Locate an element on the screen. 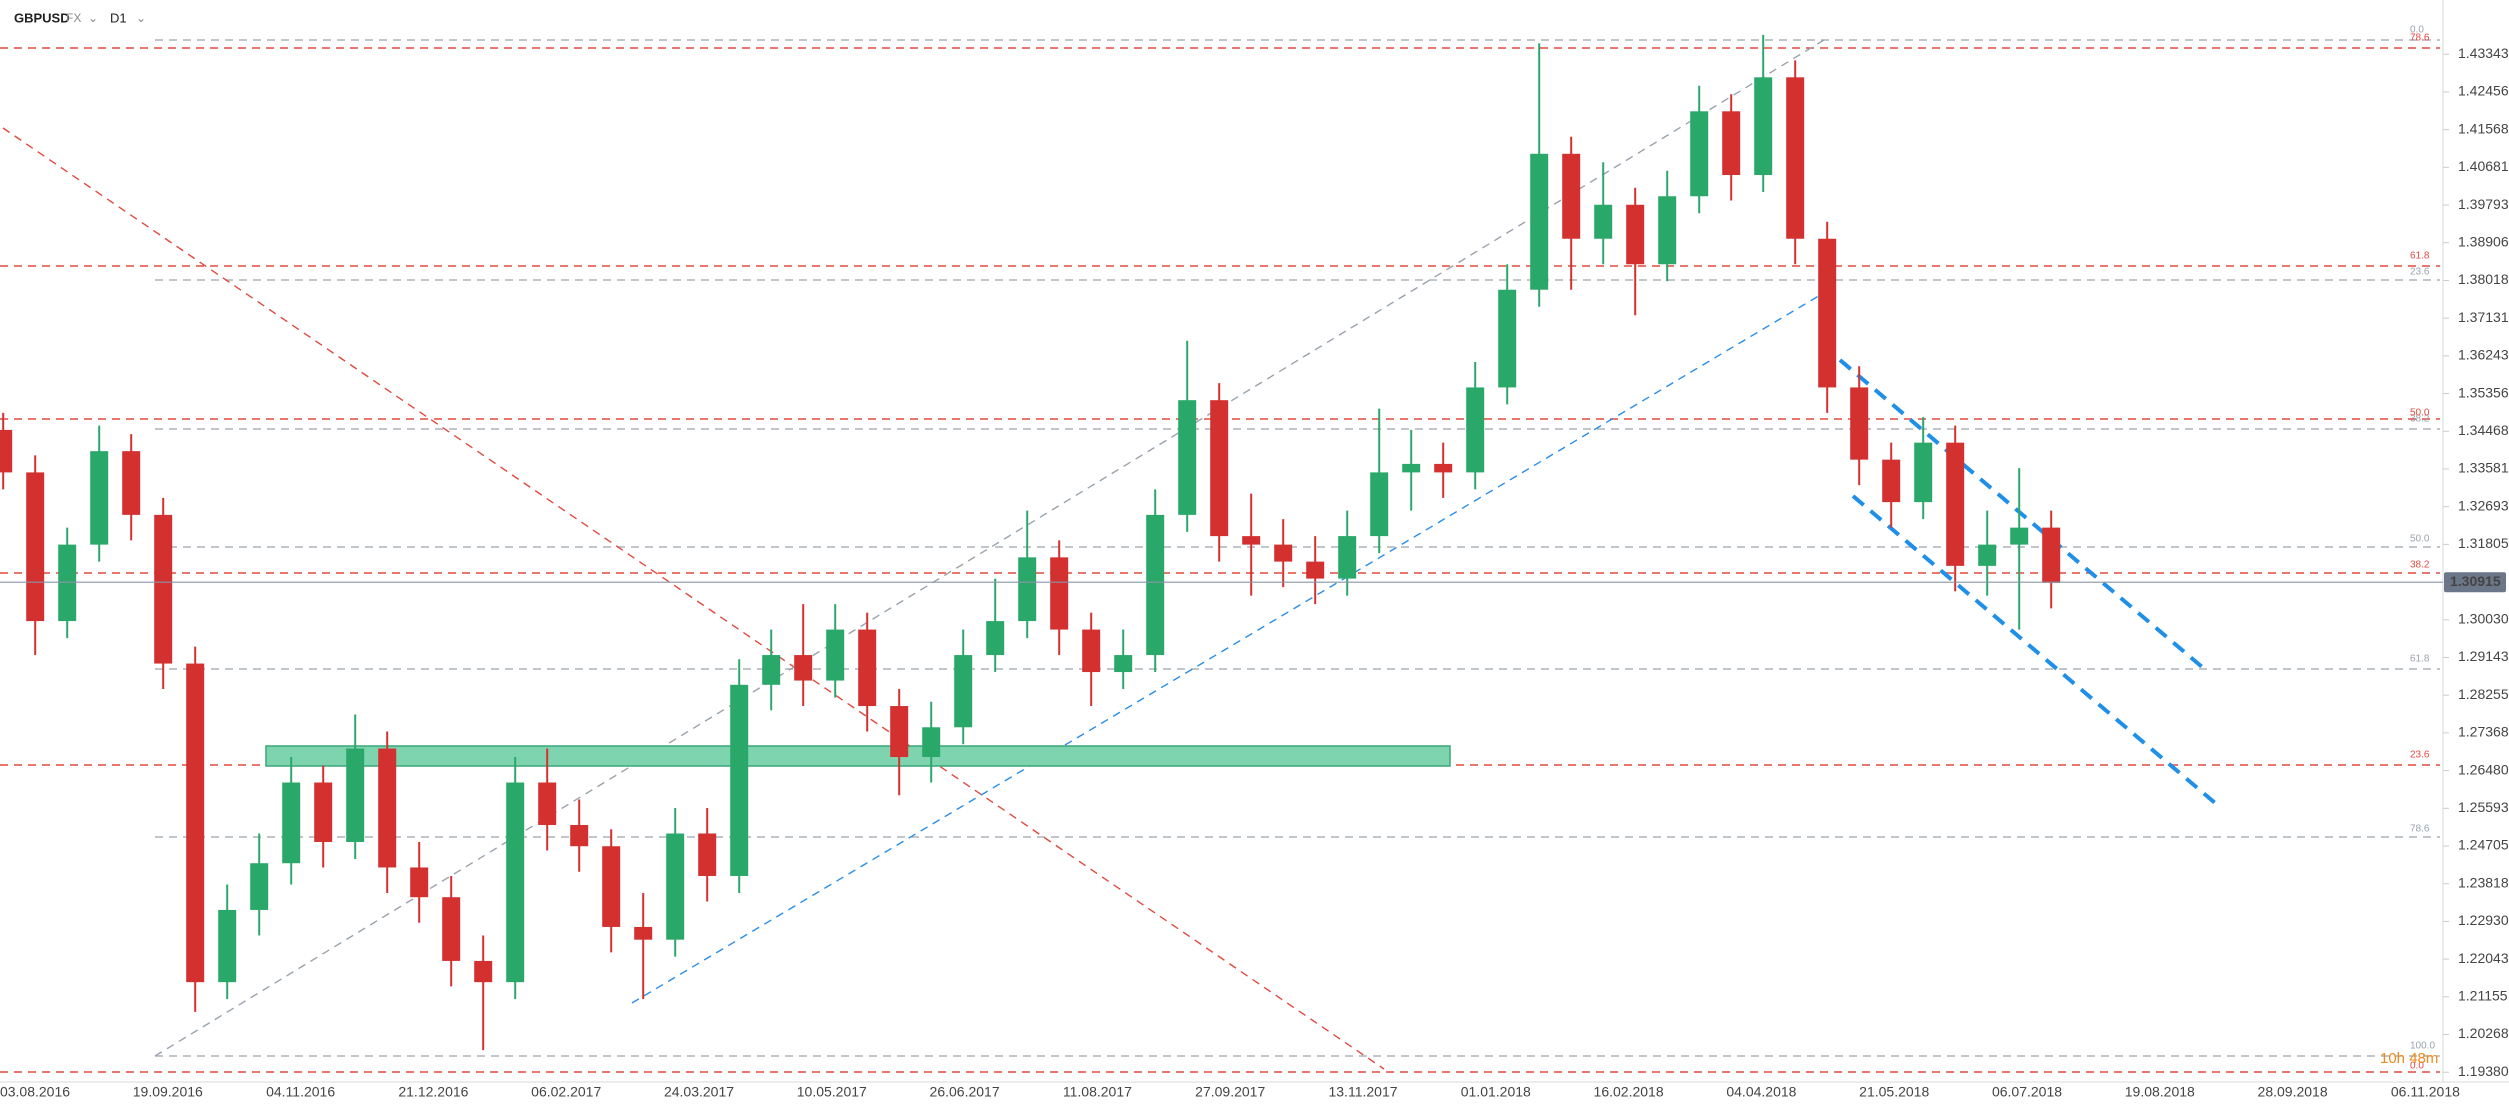  y-tick-label: 1.34468 is located at coordinates (2483, 430).